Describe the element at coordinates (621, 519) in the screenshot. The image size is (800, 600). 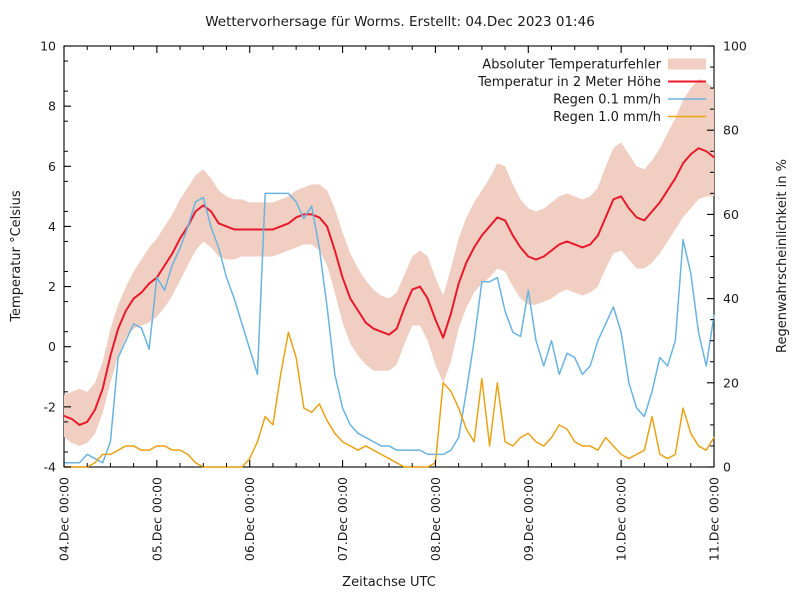
I see `x-tick-label: 10.Dec 00:00` at that location.